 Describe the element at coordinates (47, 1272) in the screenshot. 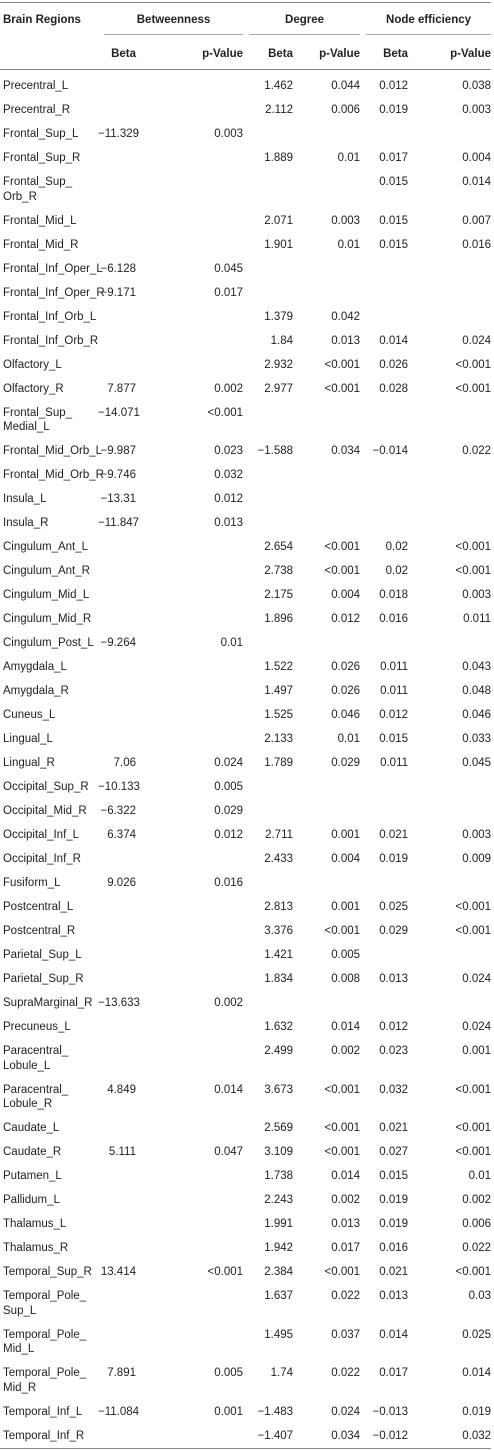

I see `region-name: Temporal_Sup_R` at that location.